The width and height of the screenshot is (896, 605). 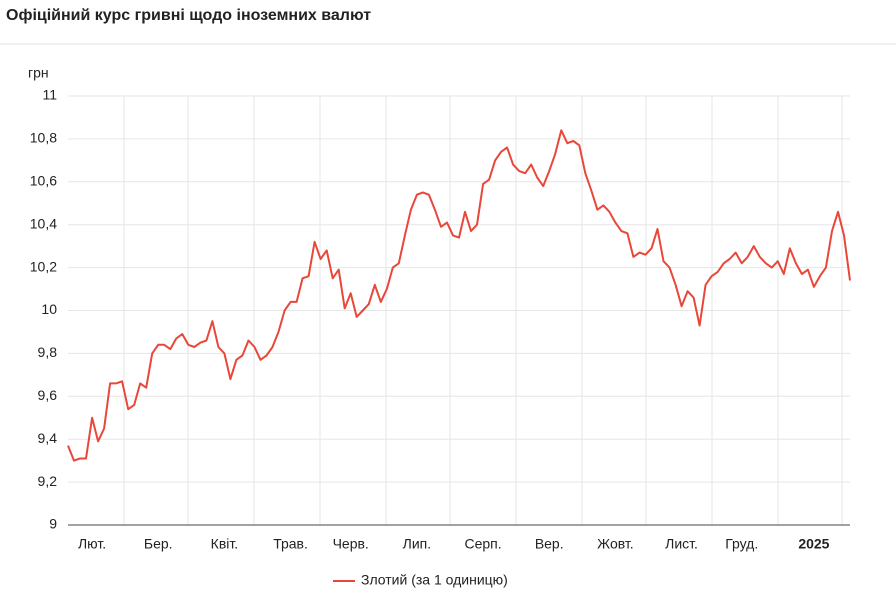 I want to click on x-tick-label: Жовт., so click(x=615, y=544).